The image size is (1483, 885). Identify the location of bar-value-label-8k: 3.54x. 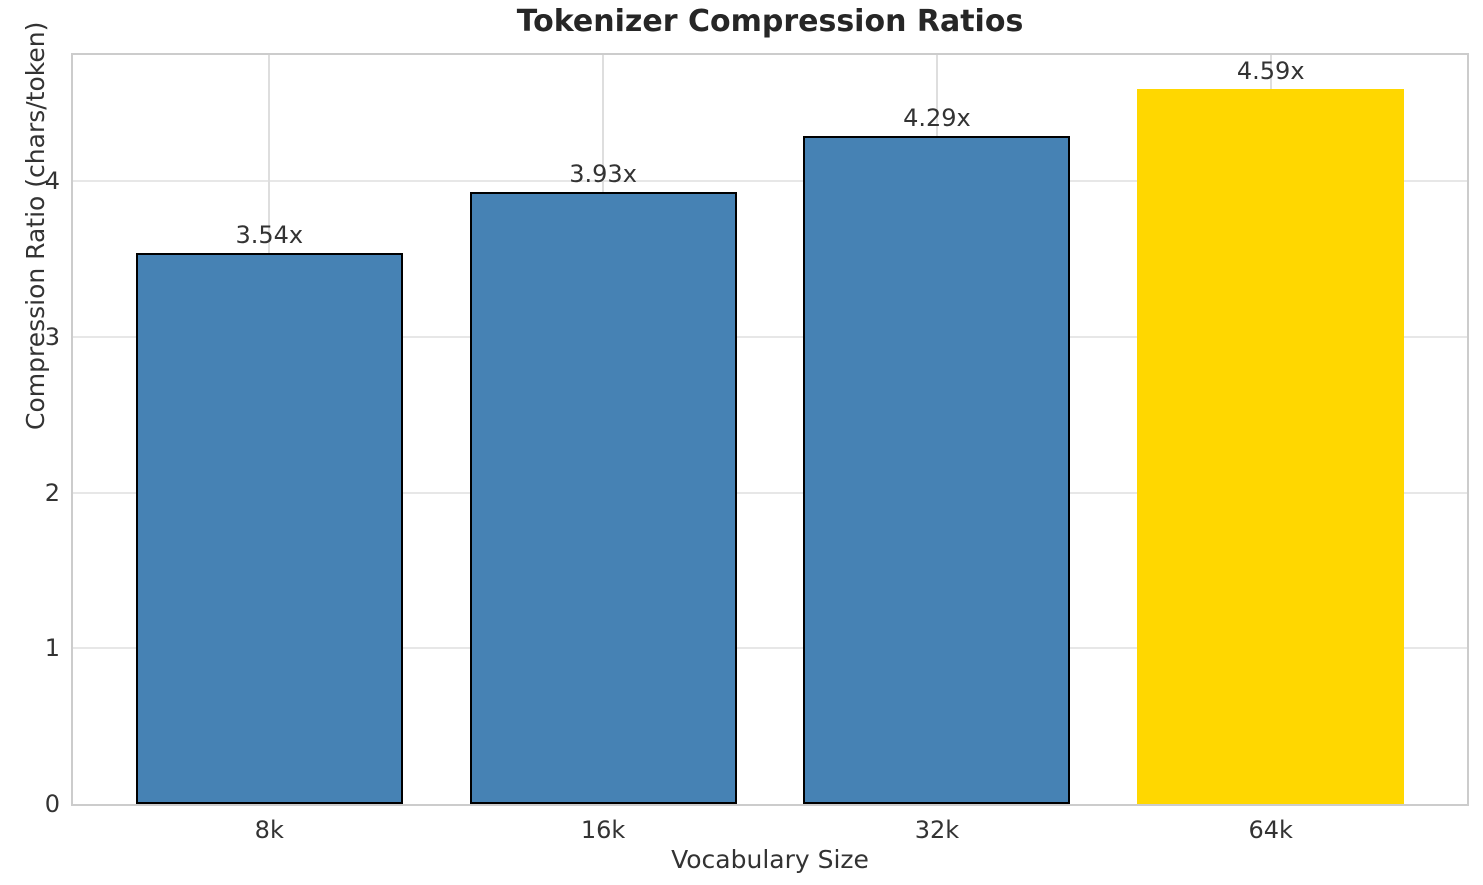
(269, 234).